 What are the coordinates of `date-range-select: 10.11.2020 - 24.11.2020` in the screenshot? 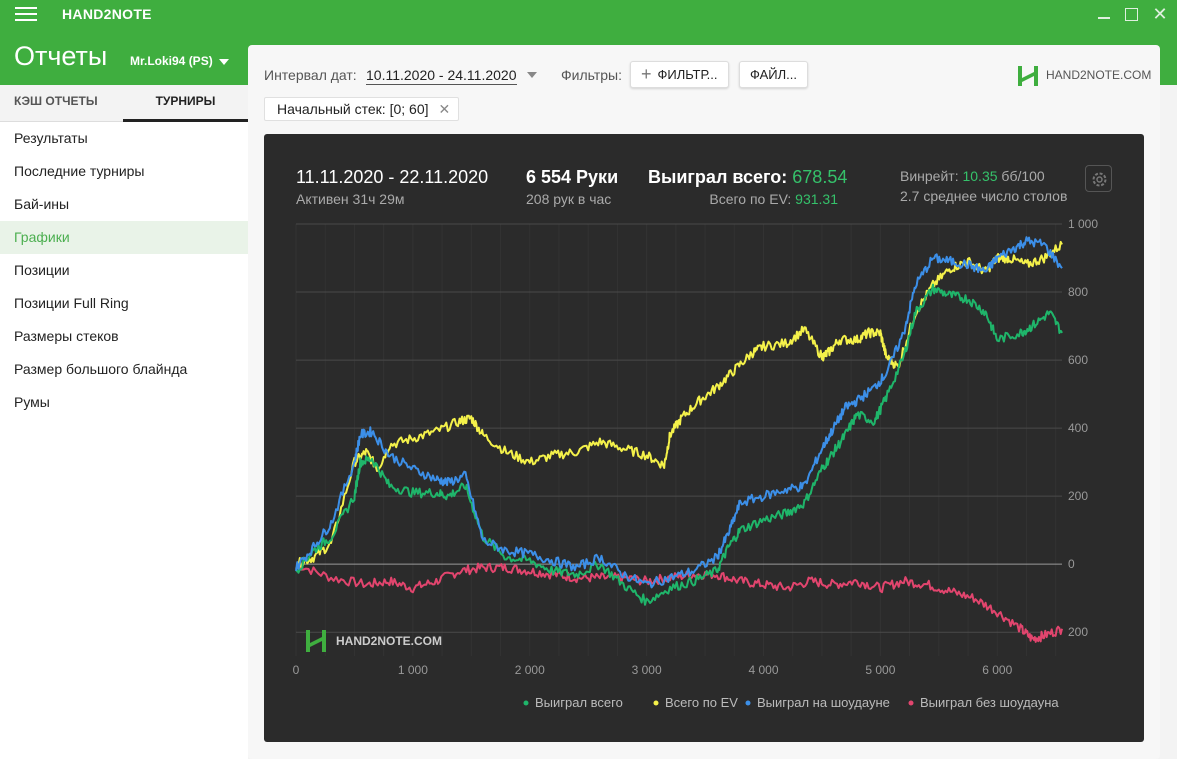 It's located at (441, 76).